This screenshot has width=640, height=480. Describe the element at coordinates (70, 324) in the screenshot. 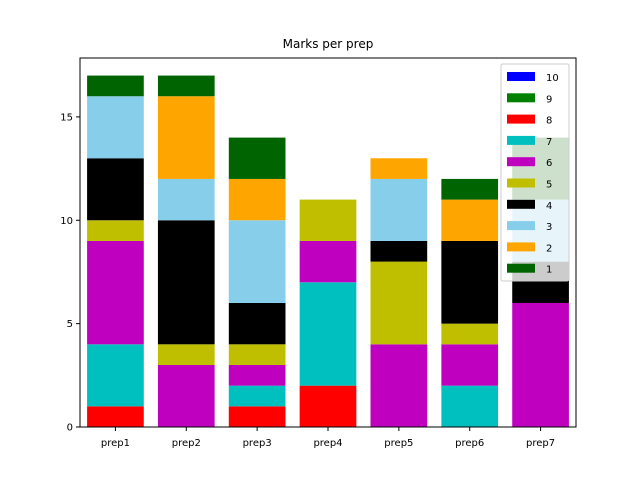

I see `y-tick-label-5: 5` at that location.